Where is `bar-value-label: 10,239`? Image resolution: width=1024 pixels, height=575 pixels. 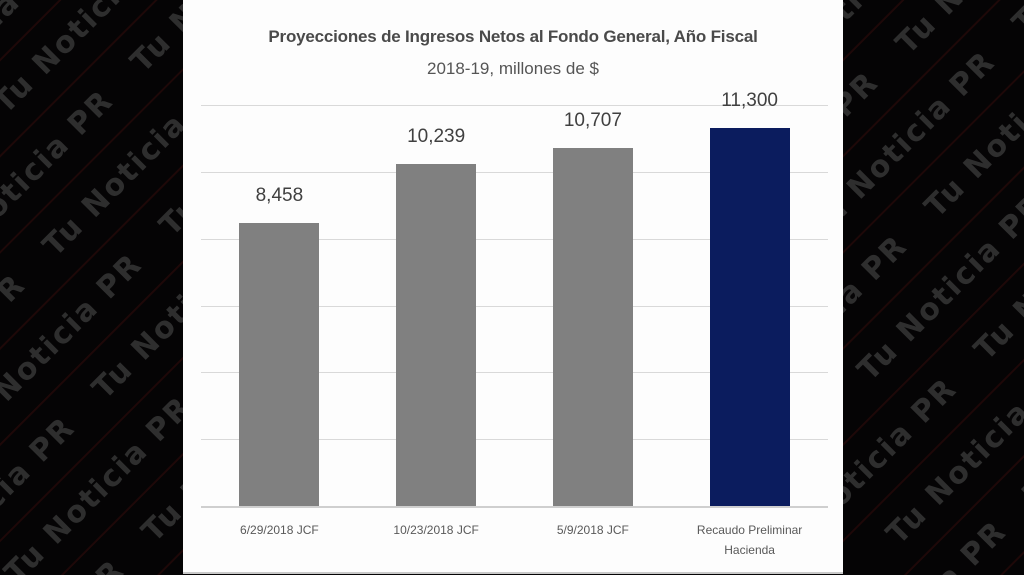
bar-value-label: 10,239 is located at coordinates (436, 136).